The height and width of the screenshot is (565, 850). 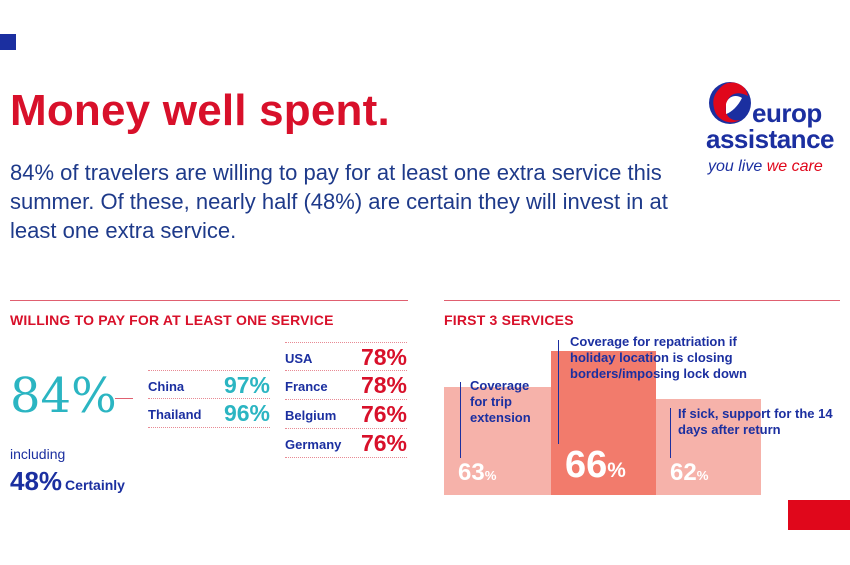 What do you see at coordinates (246, 413) in the screenshot?
I see `country-value: 96%` at bounding box center [246, 413].